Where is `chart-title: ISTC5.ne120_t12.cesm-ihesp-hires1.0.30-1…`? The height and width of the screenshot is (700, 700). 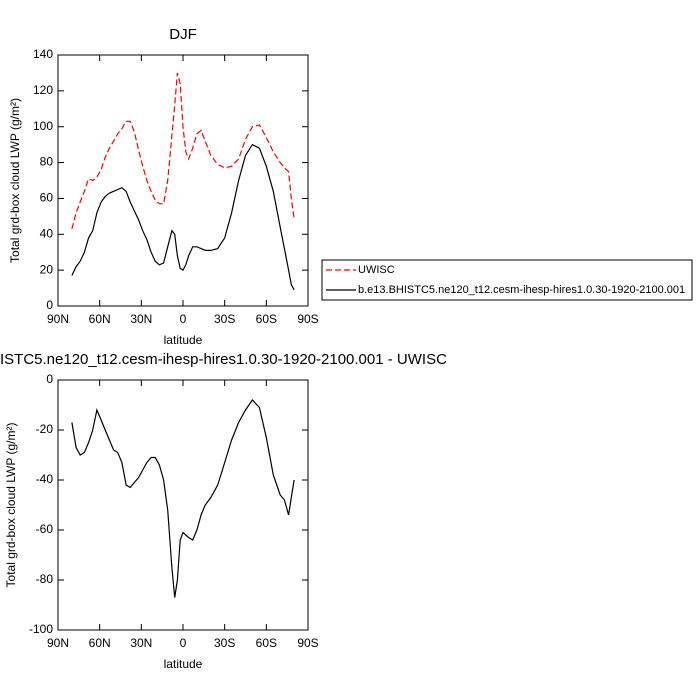
chart-title: ISTC5.ne120_t12.cesm-ihesp-hires1.0.30-1… is located at coordinates (223, 359).